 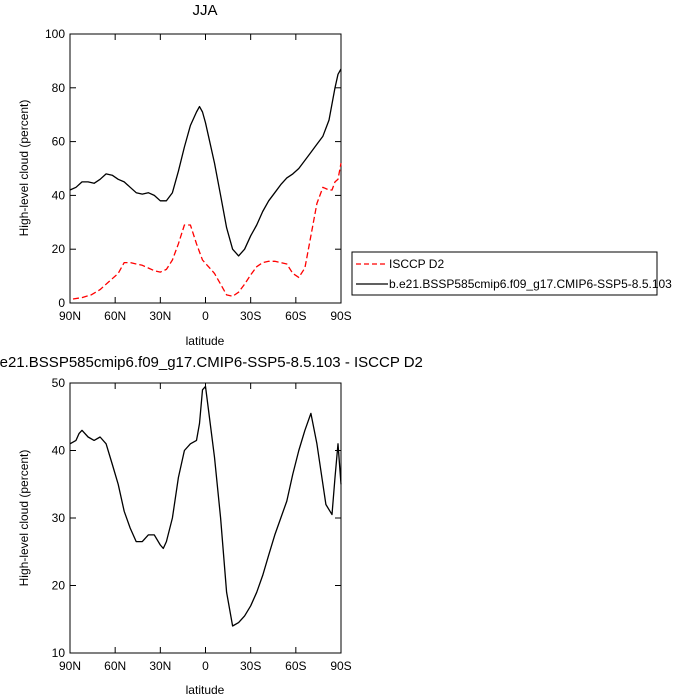 I want to click on bottom-y-tick-label: 30, so click(x=59, y=518).